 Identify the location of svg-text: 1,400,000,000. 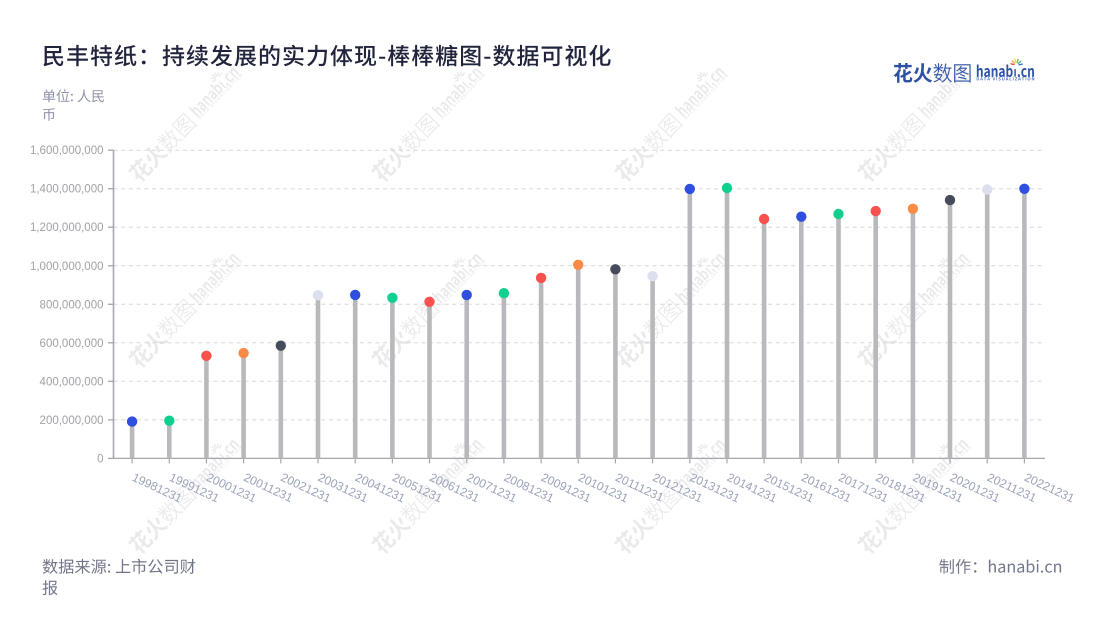
(67, 190).